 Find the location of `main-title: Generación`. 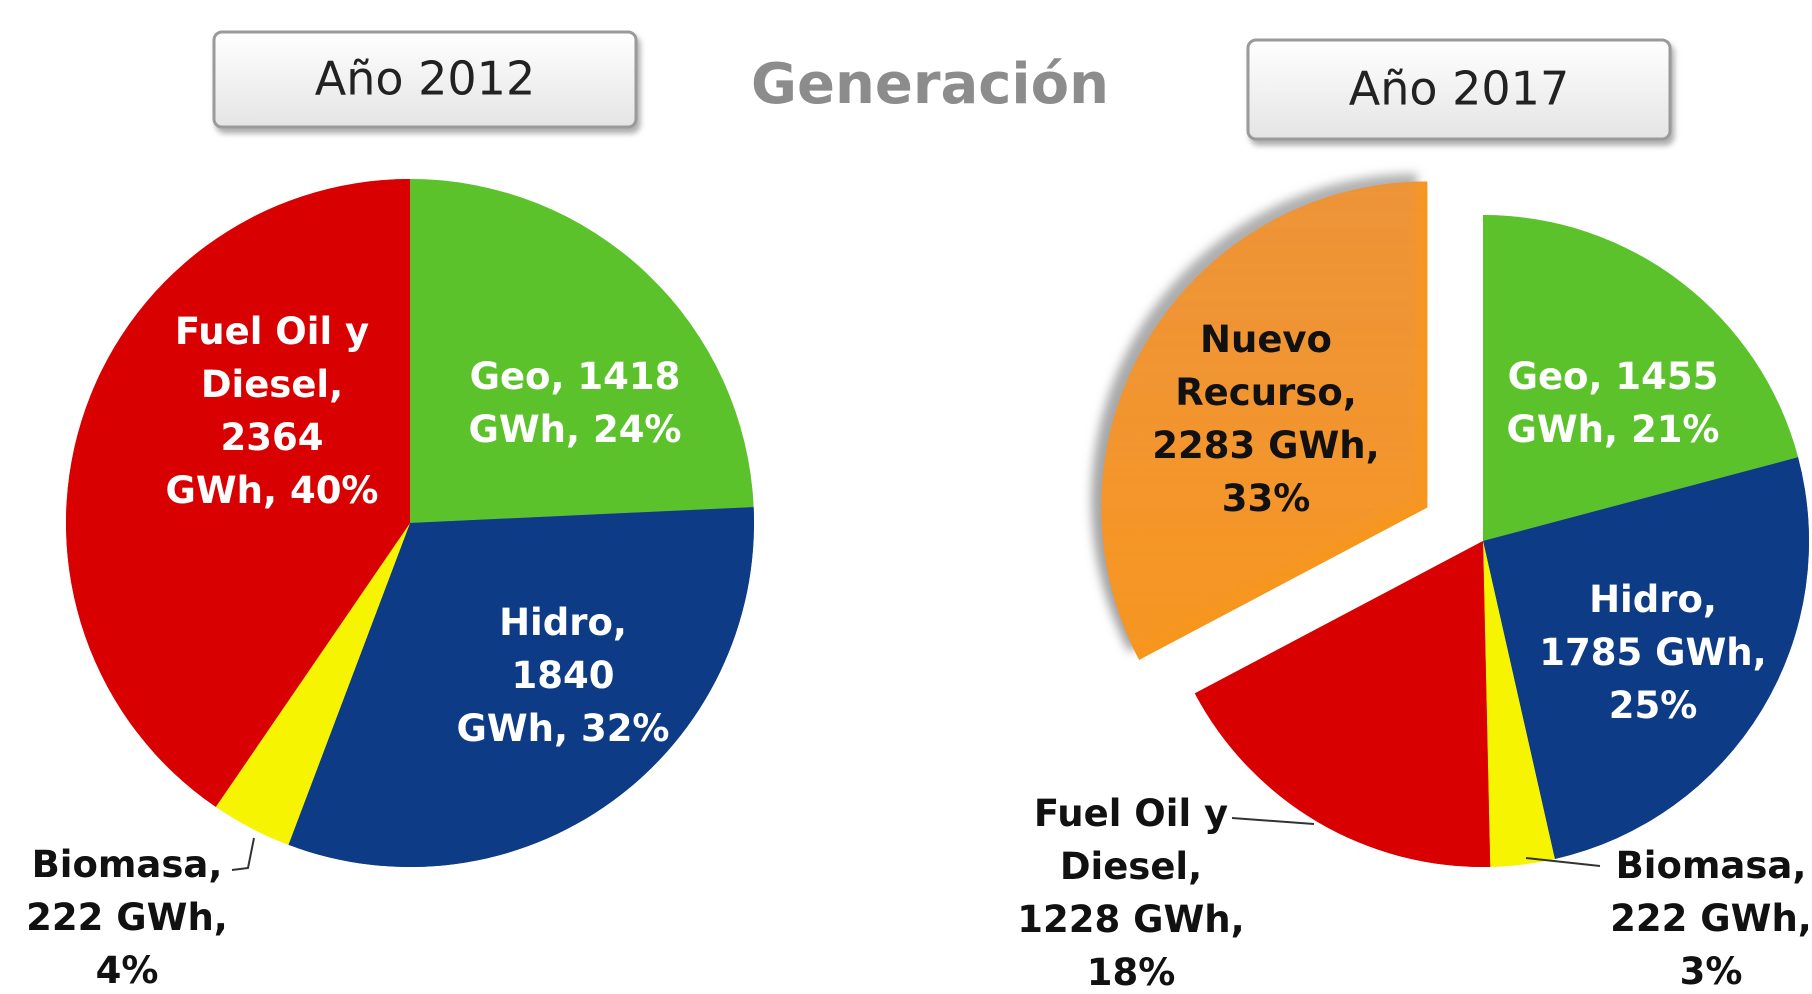

main-title: Generación is located at coordinates (930, 84).